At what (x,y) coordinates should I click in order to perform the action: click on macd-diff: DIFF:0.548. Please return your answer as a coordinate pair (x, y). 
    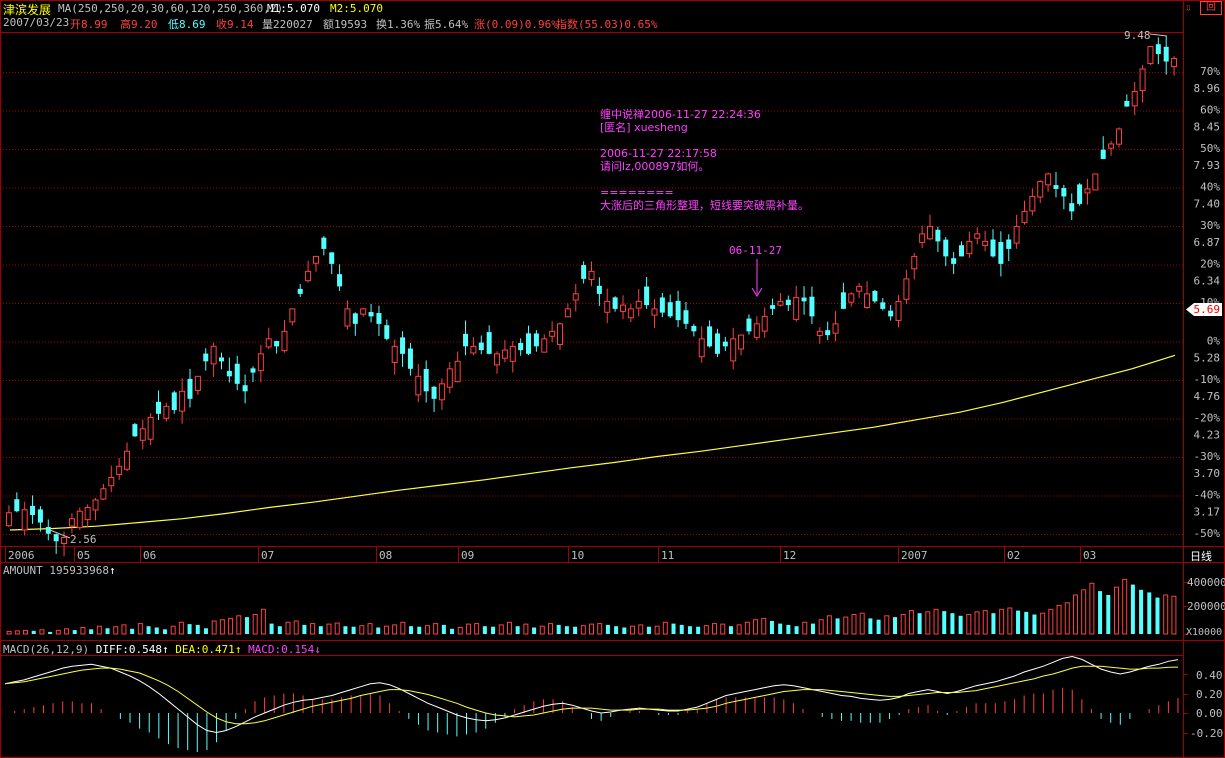
    Looking at the image, I should click on (128, 649).